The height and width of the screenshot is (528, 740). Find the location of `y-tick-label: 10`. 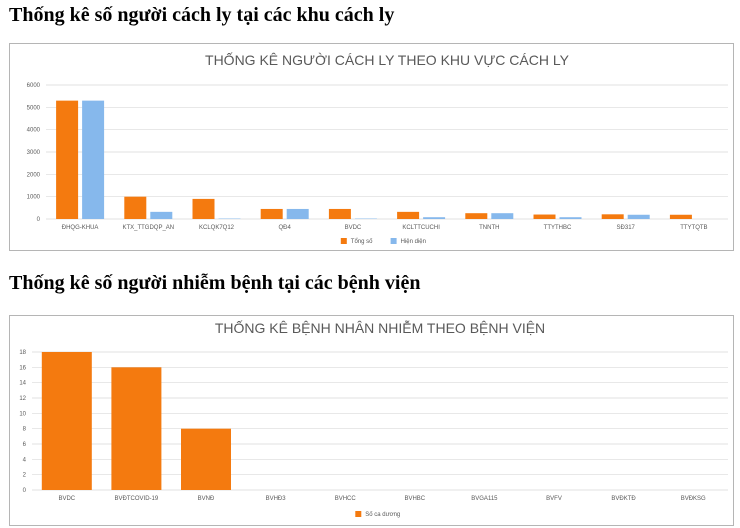

y-tick-label: 10 is located at coordinates (22, 414).